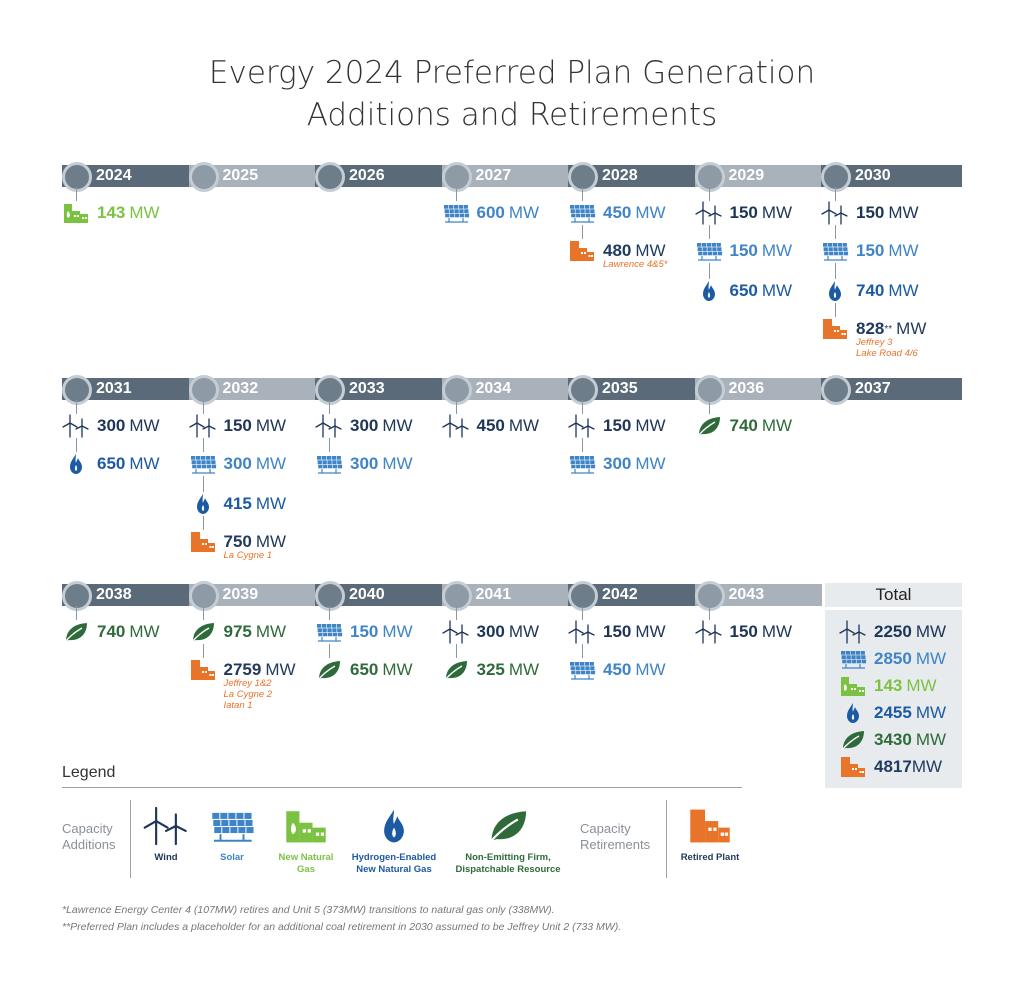 Image resolution: width=1024 pixels, height=985 pixels. What do you see at coordinates (493, 175) in the screenshot?
I see `year-label-2027: 2027` at bounding box center [493, 175].